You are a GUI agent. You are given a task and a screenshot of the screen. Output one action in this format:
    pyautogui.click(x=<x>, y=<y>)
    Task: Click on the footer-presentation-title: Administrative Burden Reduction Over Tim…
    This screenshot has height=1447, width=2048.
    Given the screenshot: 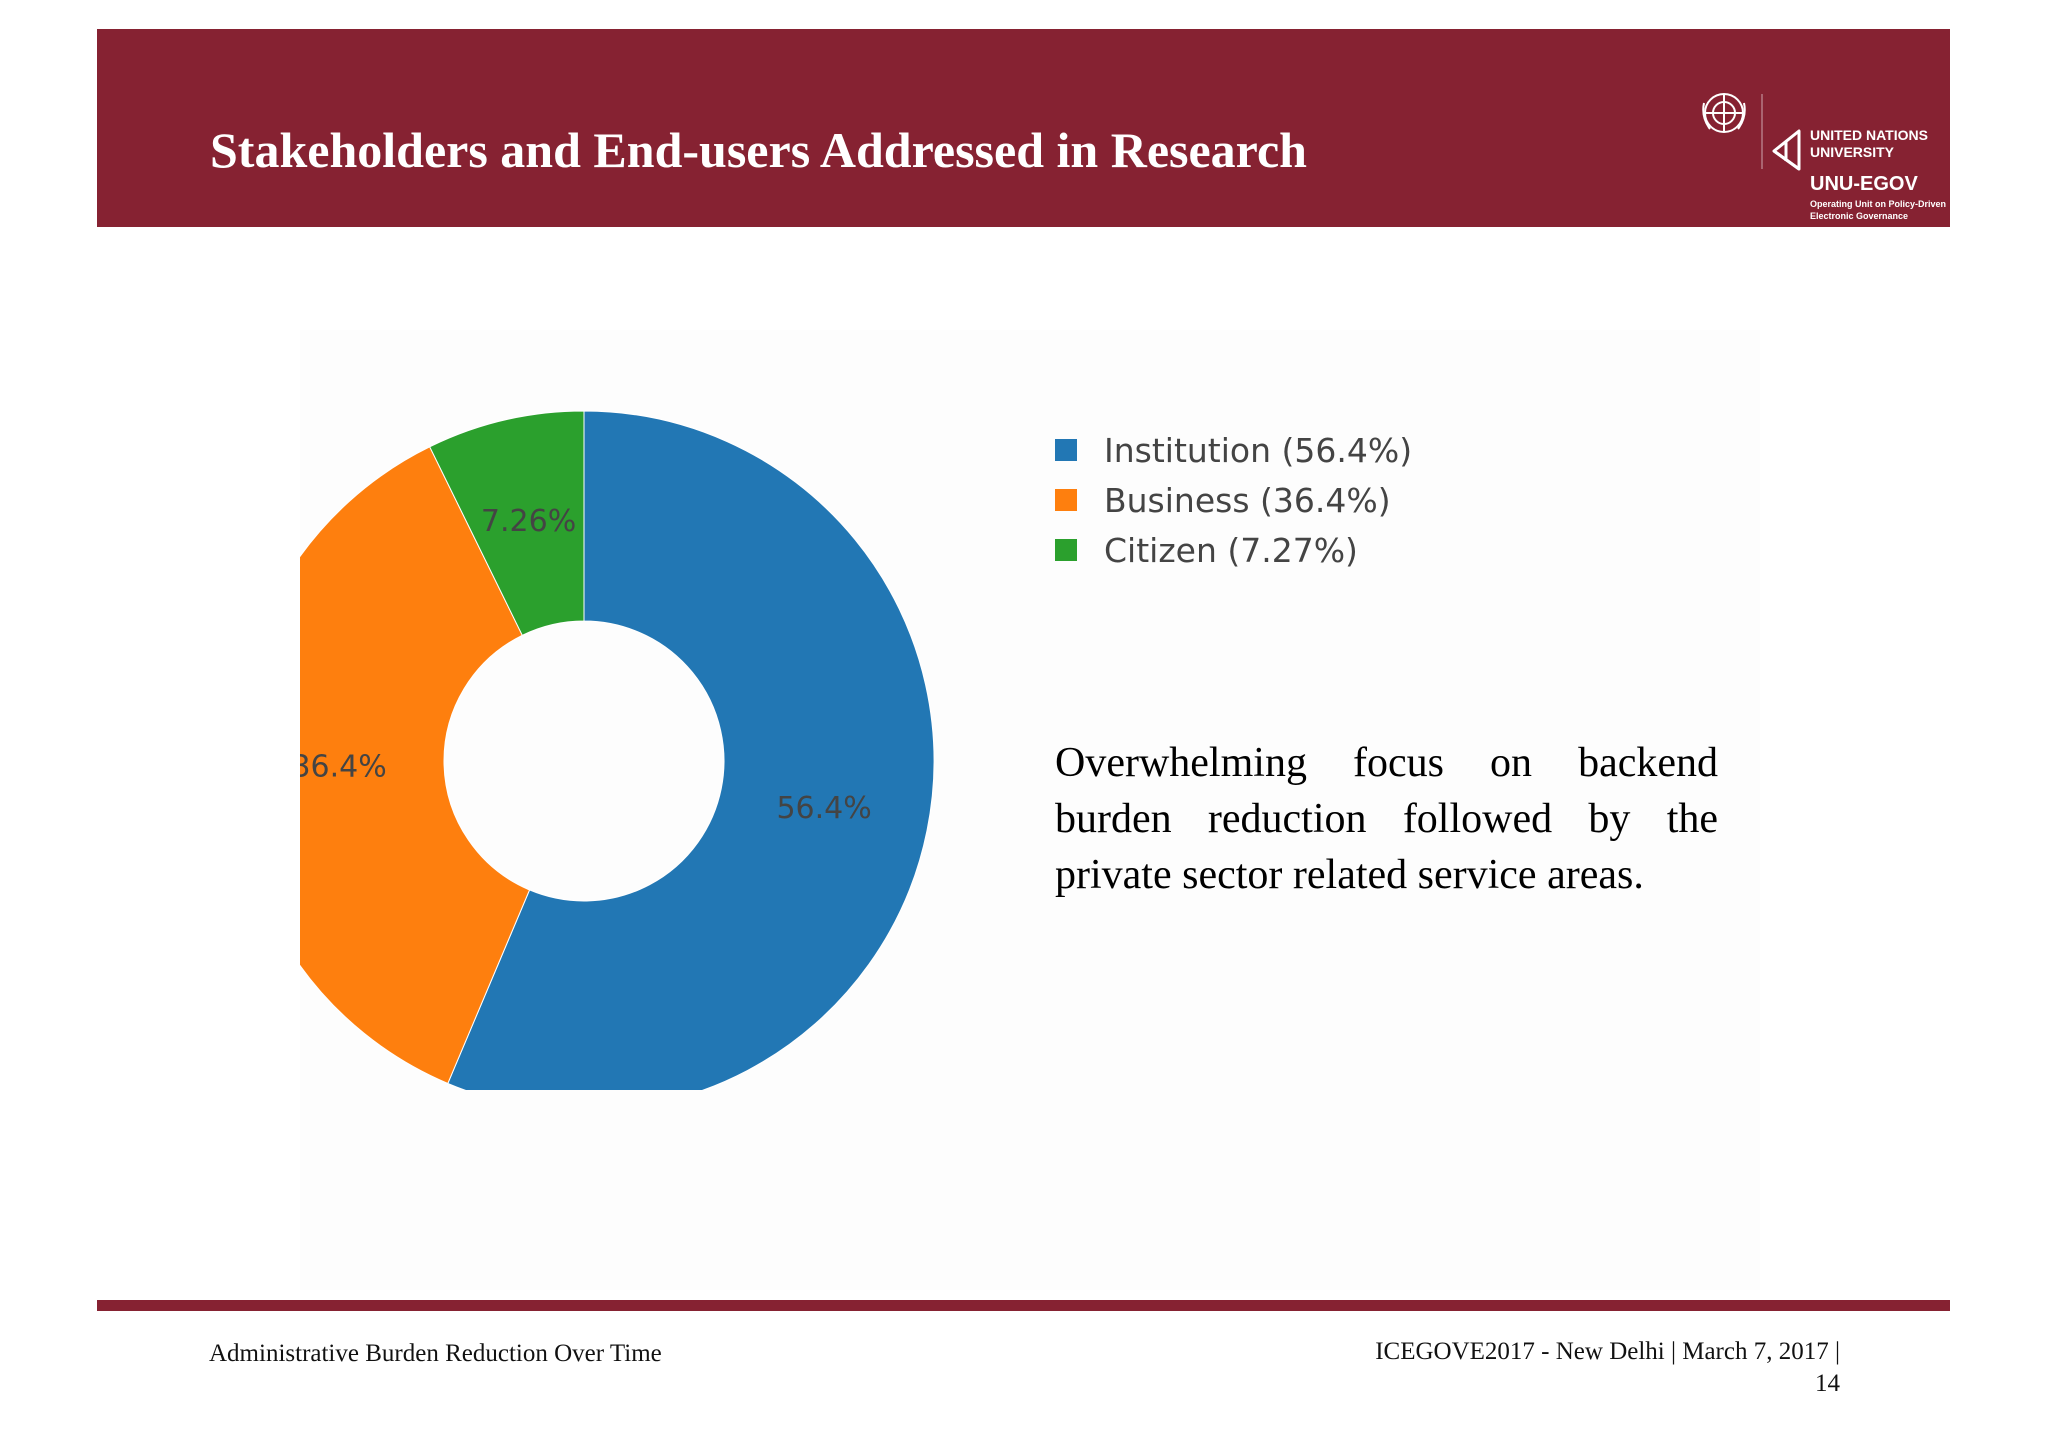 What is the action you would take?
    pyautogui.click(x=435, y=1353)
    